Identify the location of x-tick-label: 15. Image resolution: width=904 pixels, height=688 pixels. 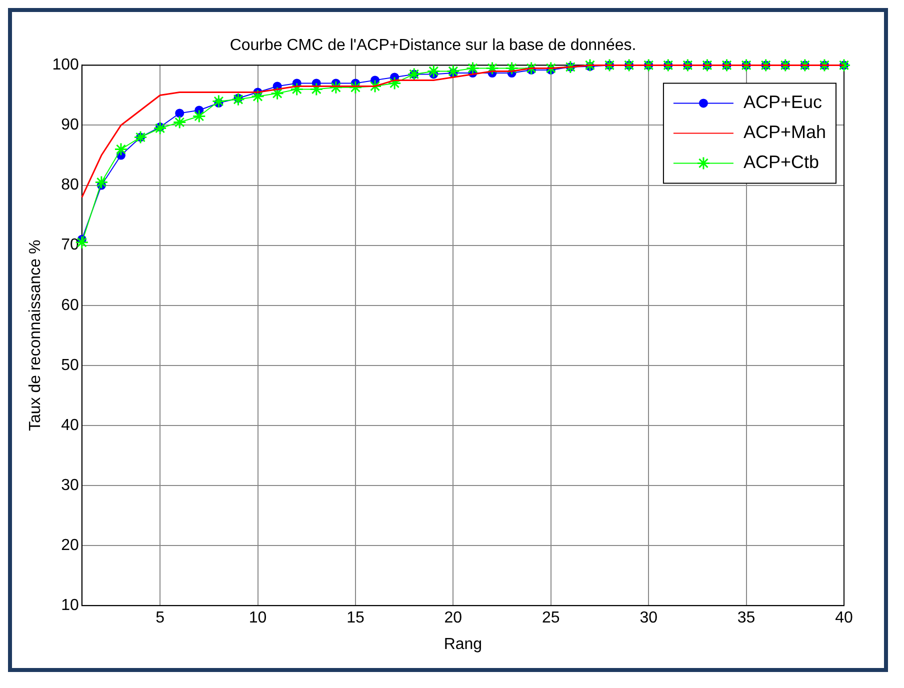
(355, 618).